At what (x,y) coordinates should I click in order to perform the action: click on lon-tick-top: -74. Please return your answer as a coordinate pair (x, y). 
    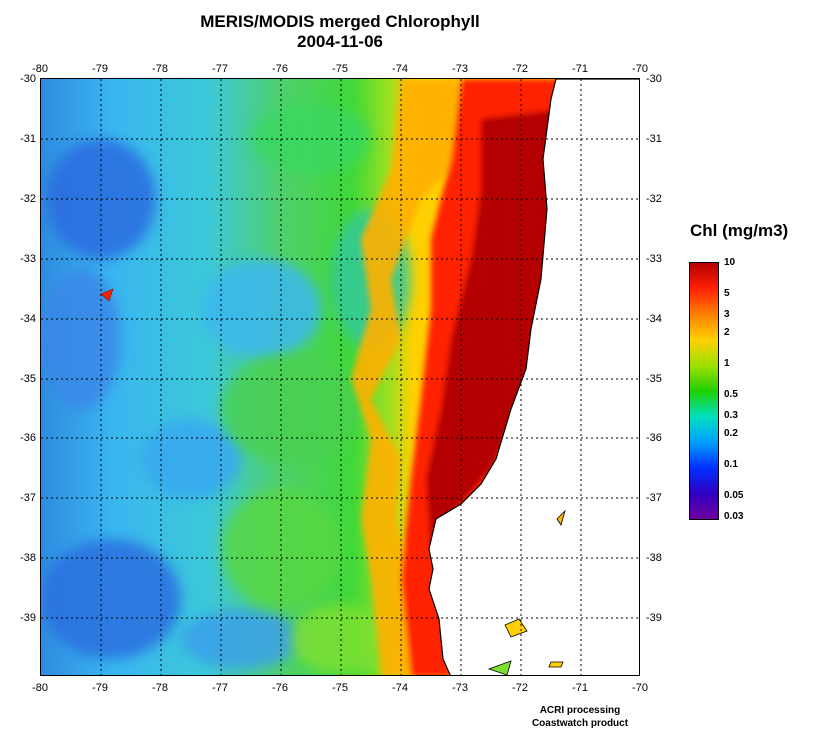
    Looking at the image, I should click on (400, 69).